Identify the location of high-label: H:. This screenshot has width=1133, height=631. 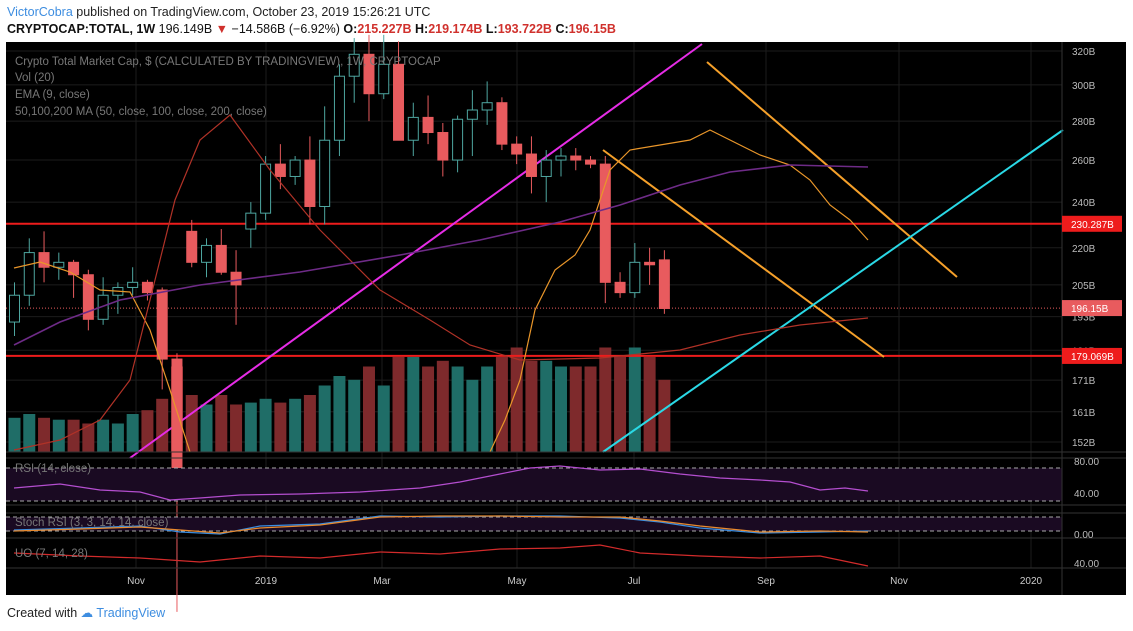
(422, 29).